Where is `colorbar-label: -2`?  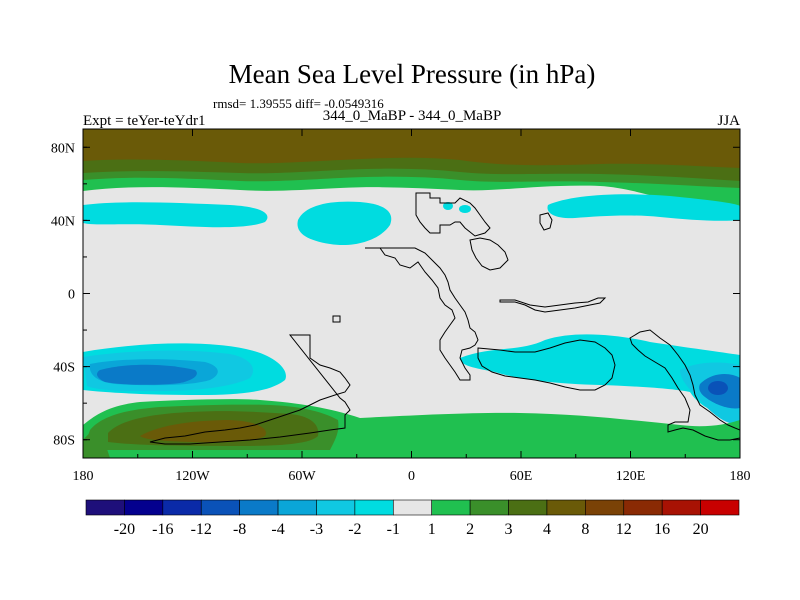
colorbar-label: -2 is located at coordinates (354, 529).